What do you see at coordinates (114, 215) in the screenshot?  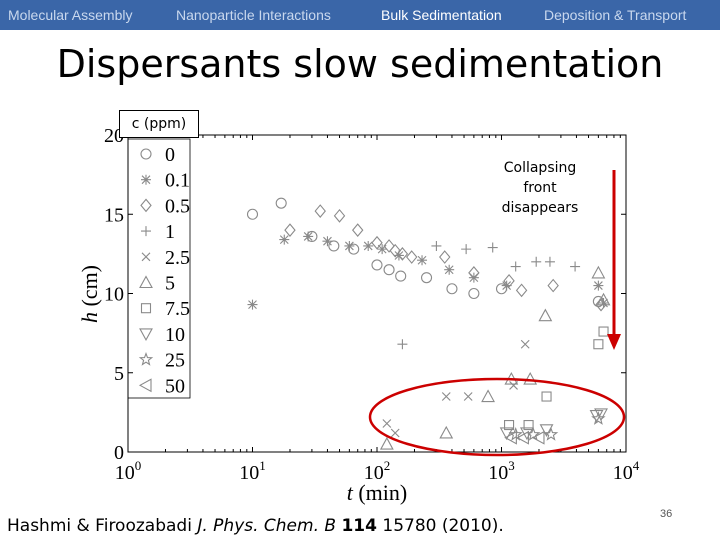 I see `y-tick-label: 15` at bounding box center [114, 215].